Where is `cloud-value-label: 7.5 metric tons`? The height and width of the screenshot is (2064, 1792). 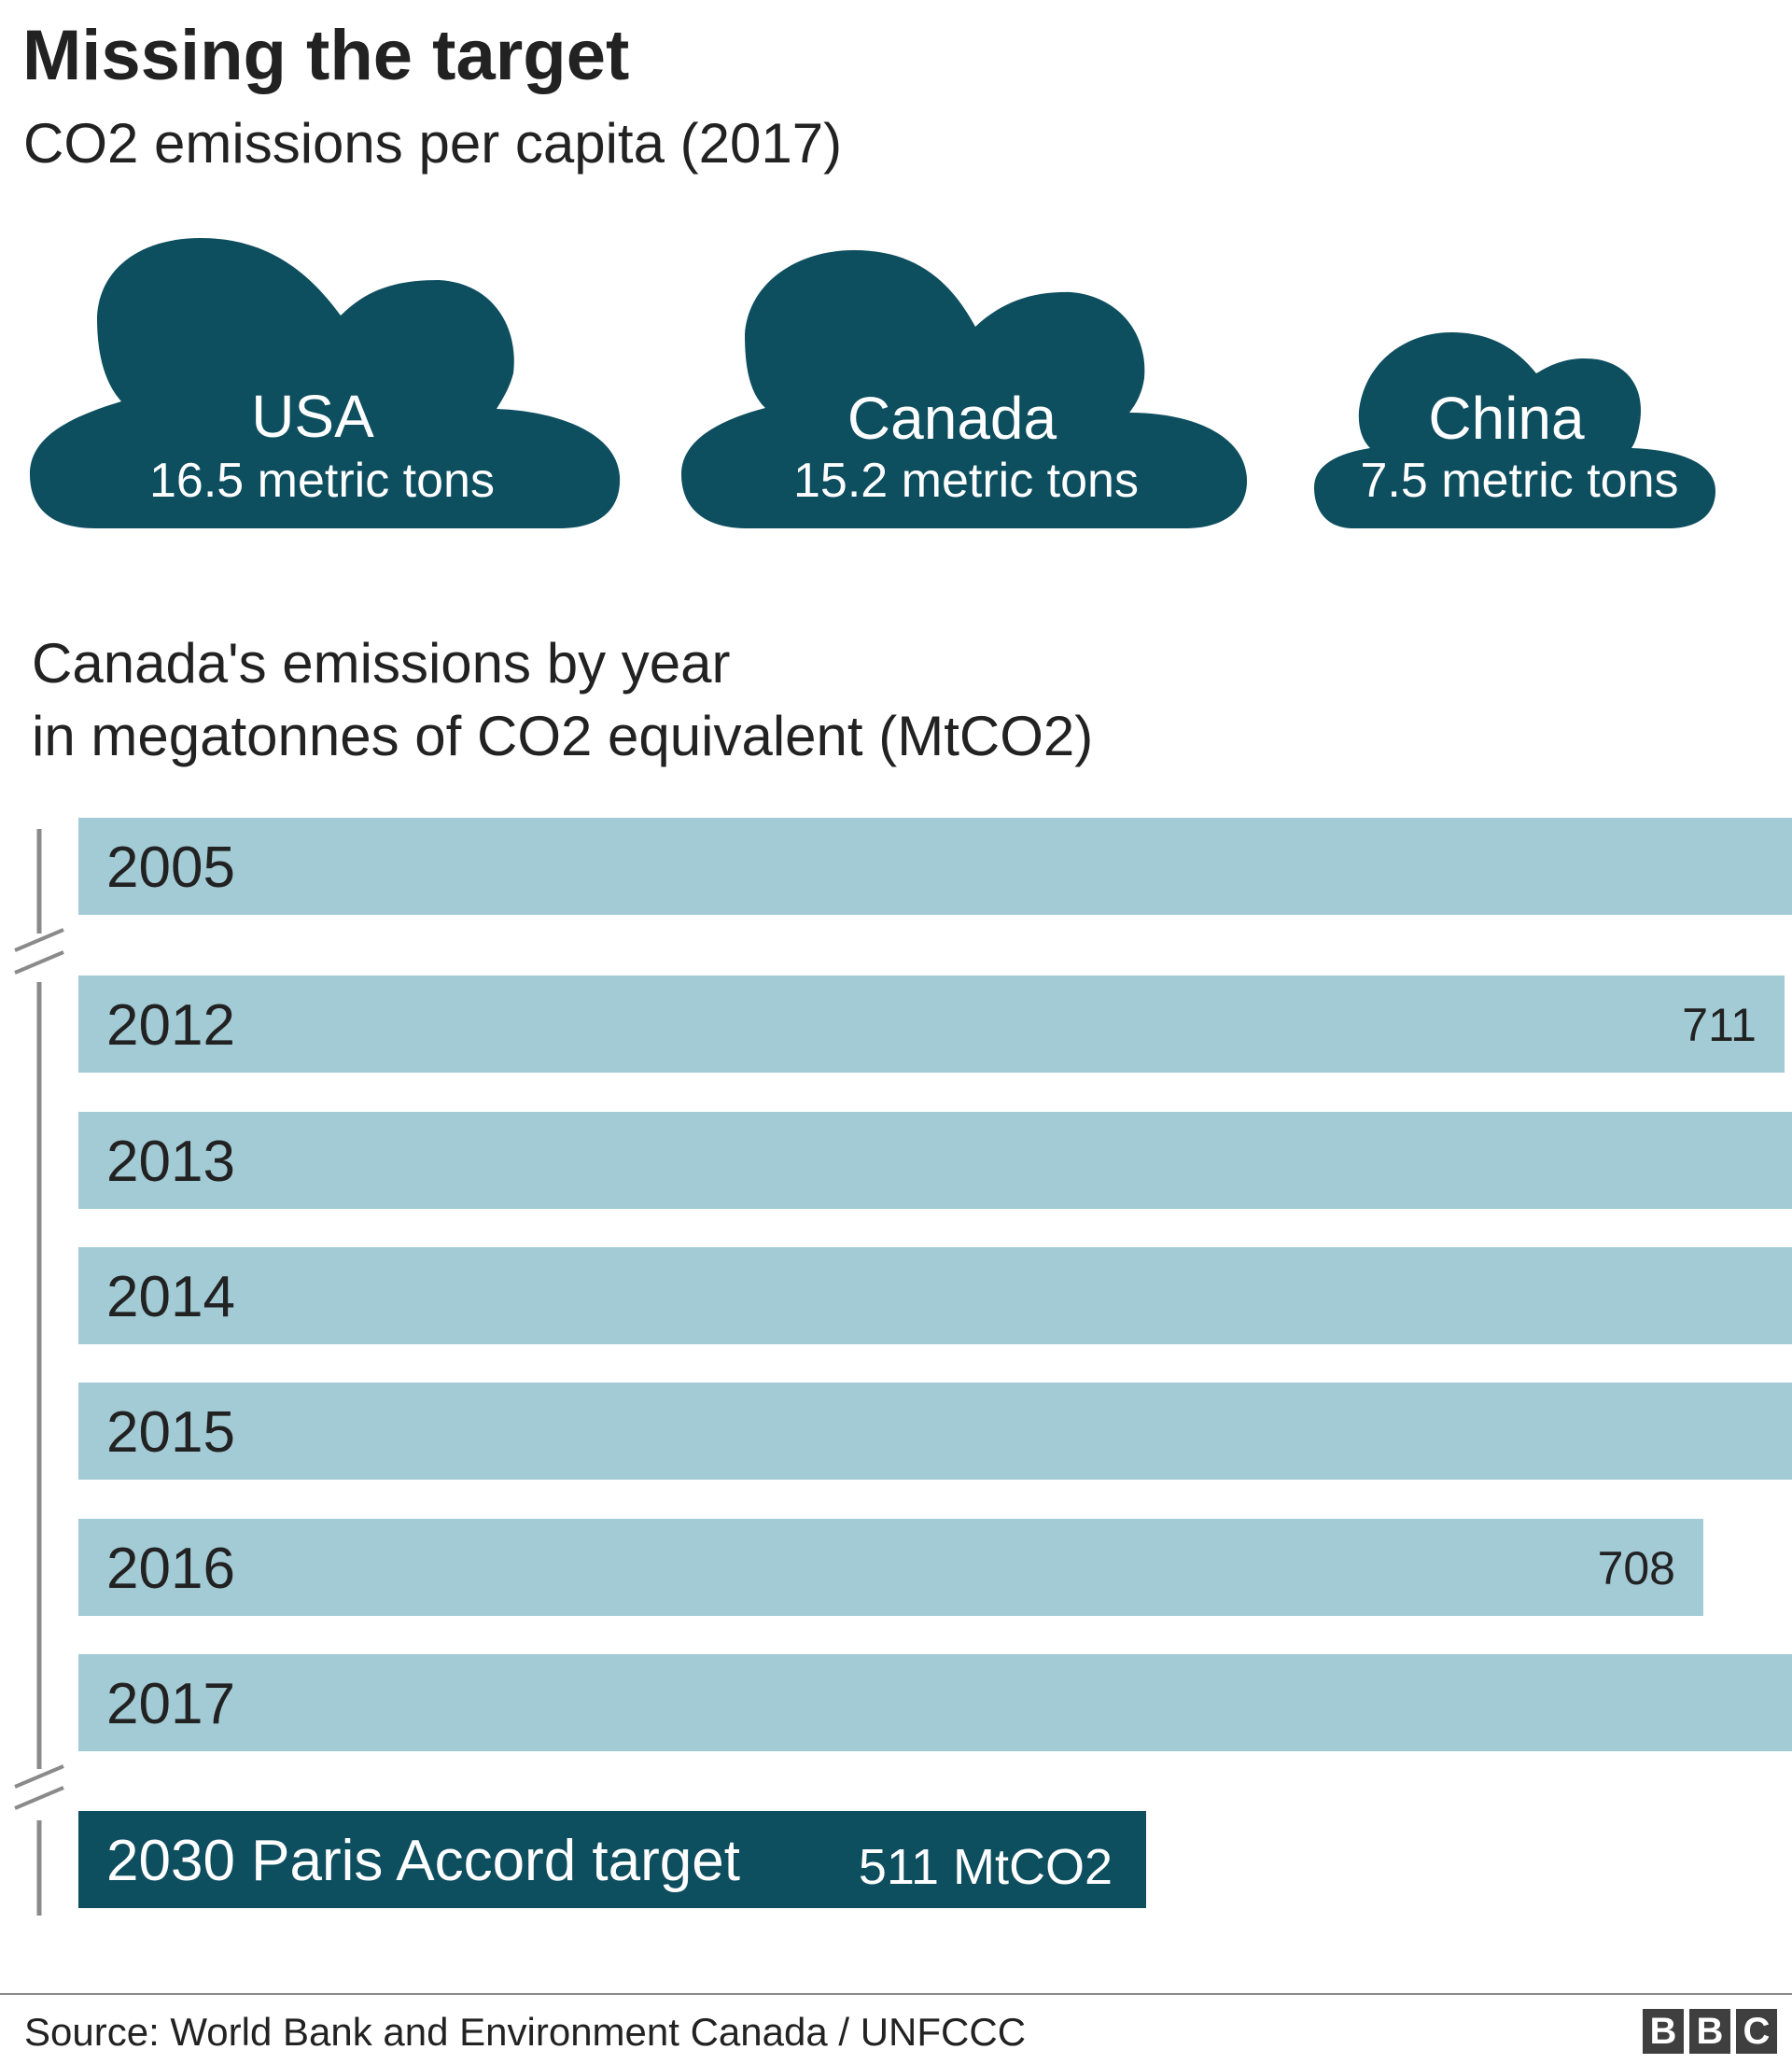 cloud-value-label: 7.5 metric tons is located at coordinates (1519, 481).